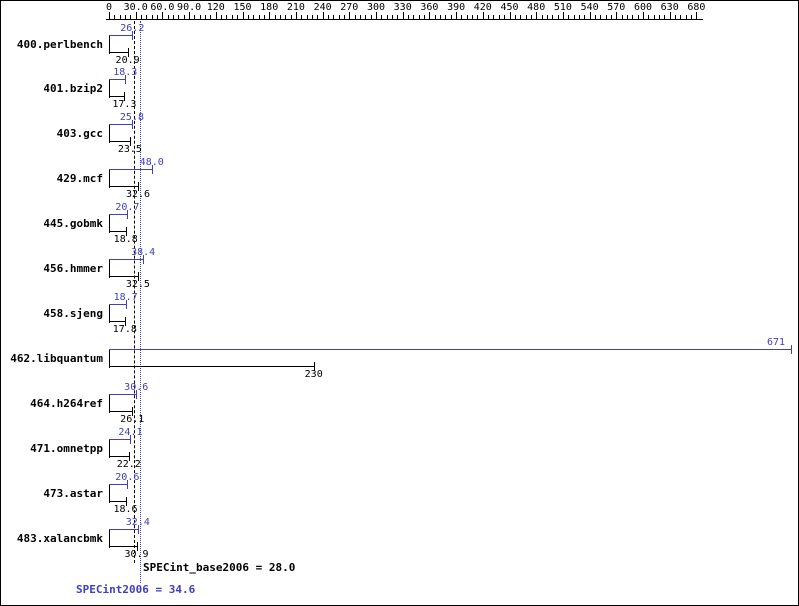 This screenshot has height=606, width=799. I want to click on axis-tick-label: 240, so click(322, 7).